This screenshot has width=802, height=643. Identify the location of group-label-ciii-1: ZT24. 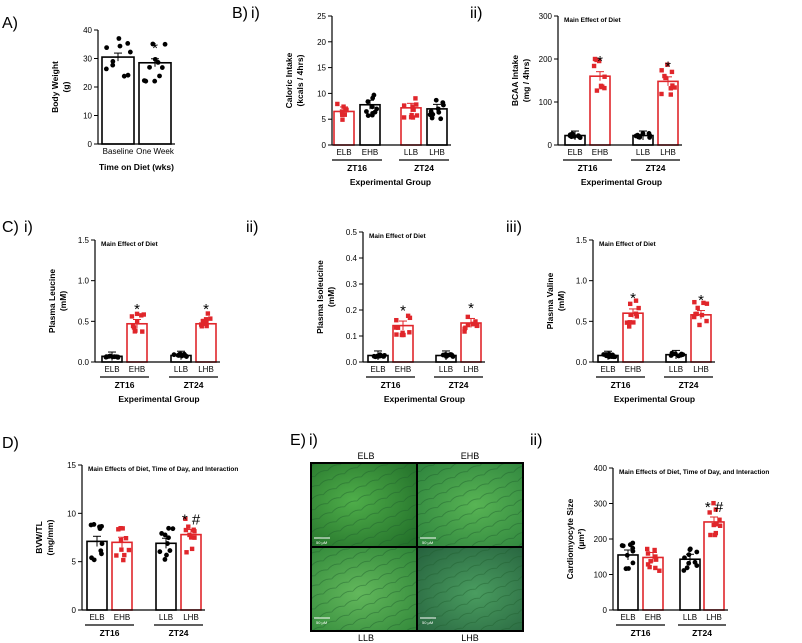
(689, 385).